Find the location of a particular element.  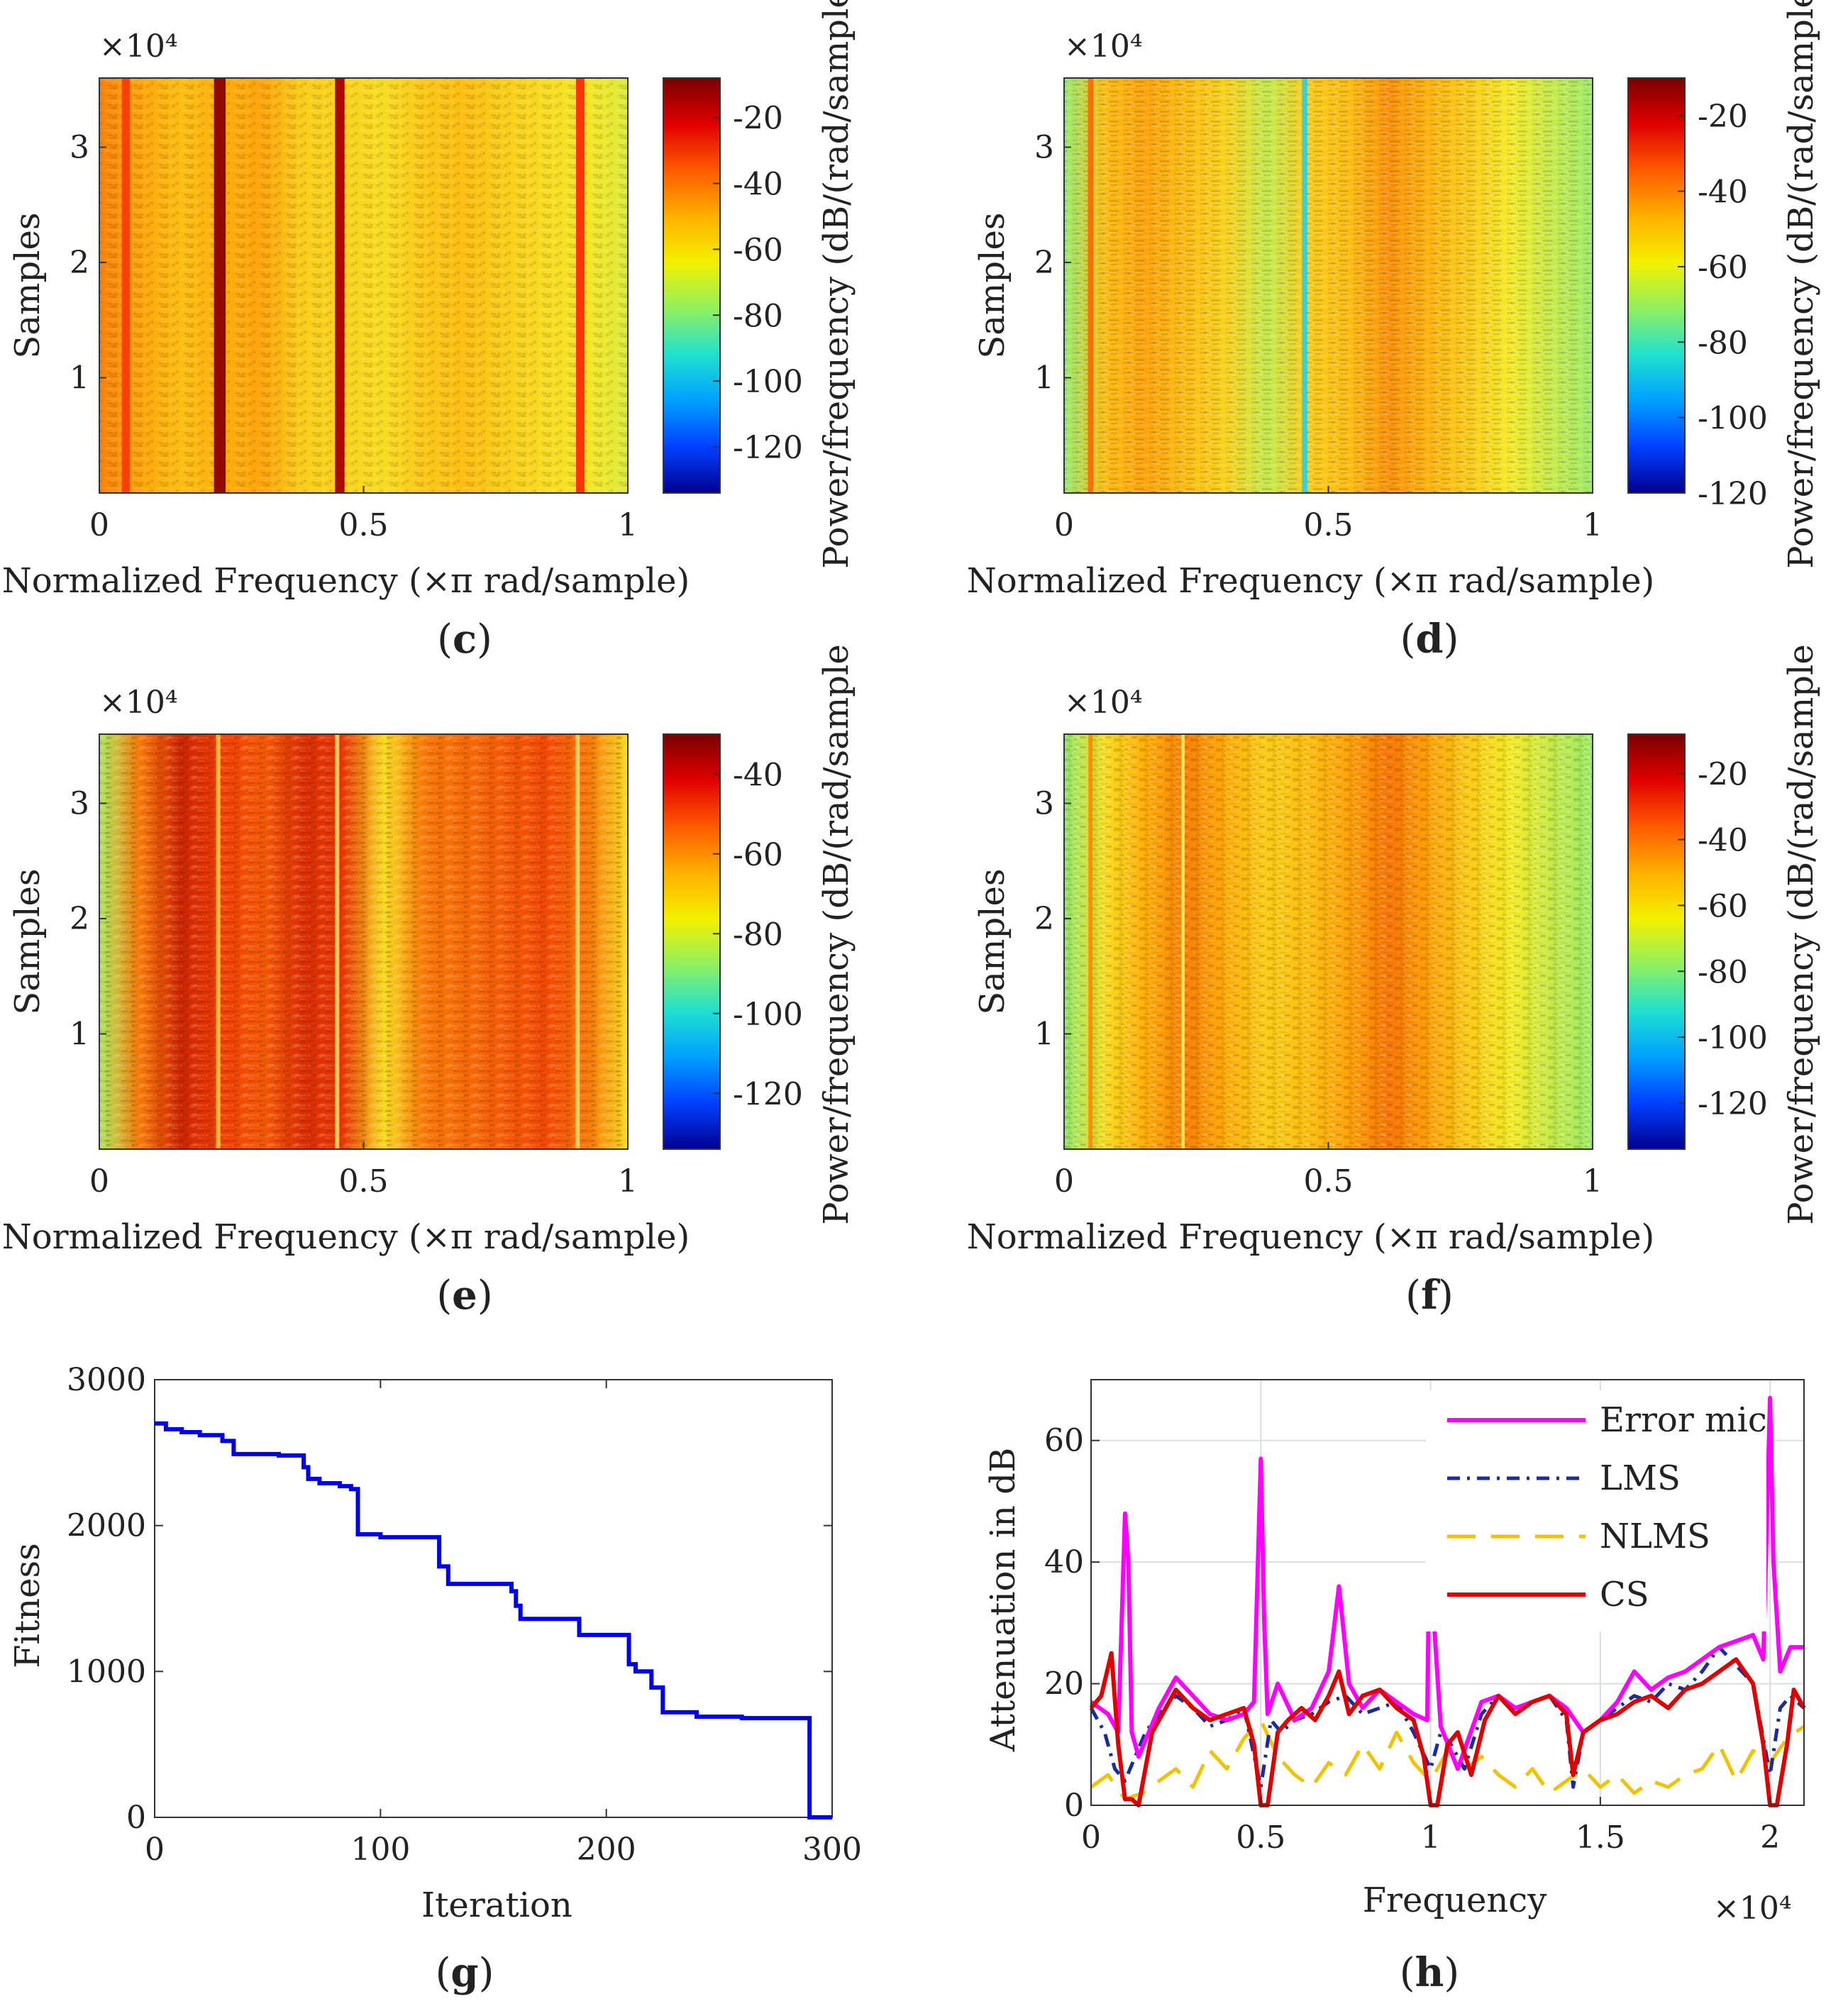

panel-caption: (g) is located at coordinates (465, 1972).